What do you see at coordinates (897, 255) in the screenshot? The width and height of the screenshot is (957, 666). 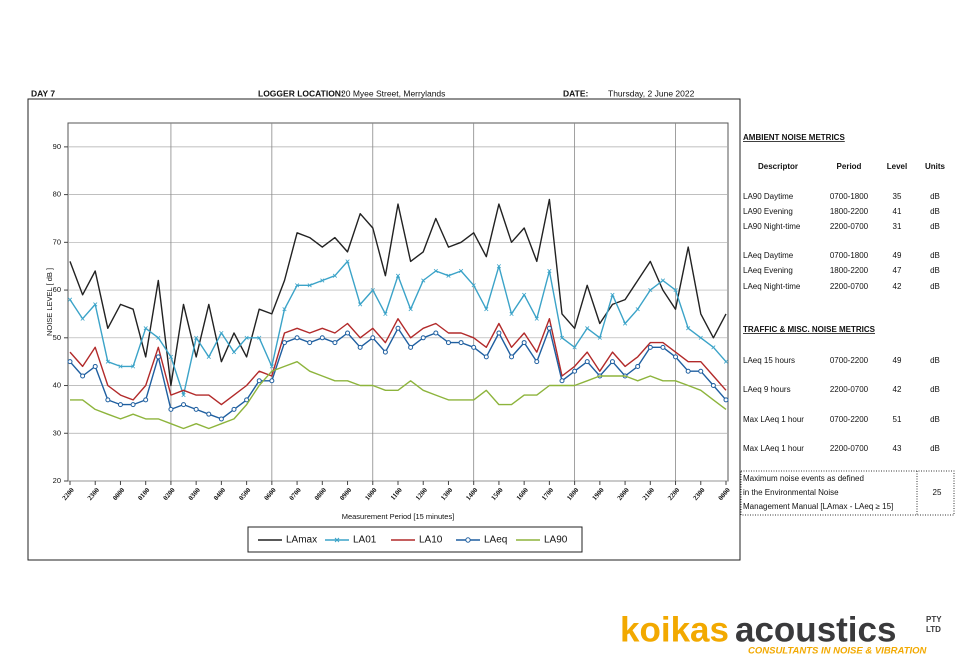 I see `table-cell: 49` at bounding box center [897, 255].